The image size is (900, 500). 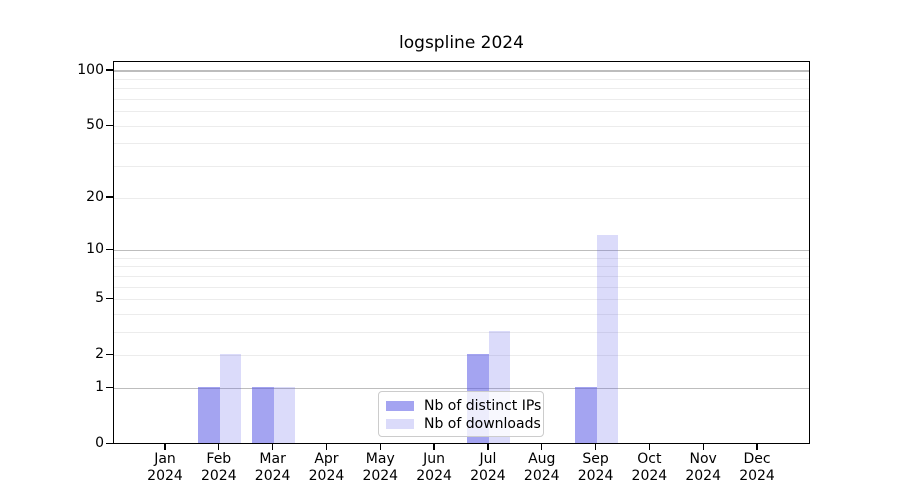 What do you see at coordinates (99, 297) in the screenshot?
I see `y-tick-label: 5` at bounding box center [99, 297].